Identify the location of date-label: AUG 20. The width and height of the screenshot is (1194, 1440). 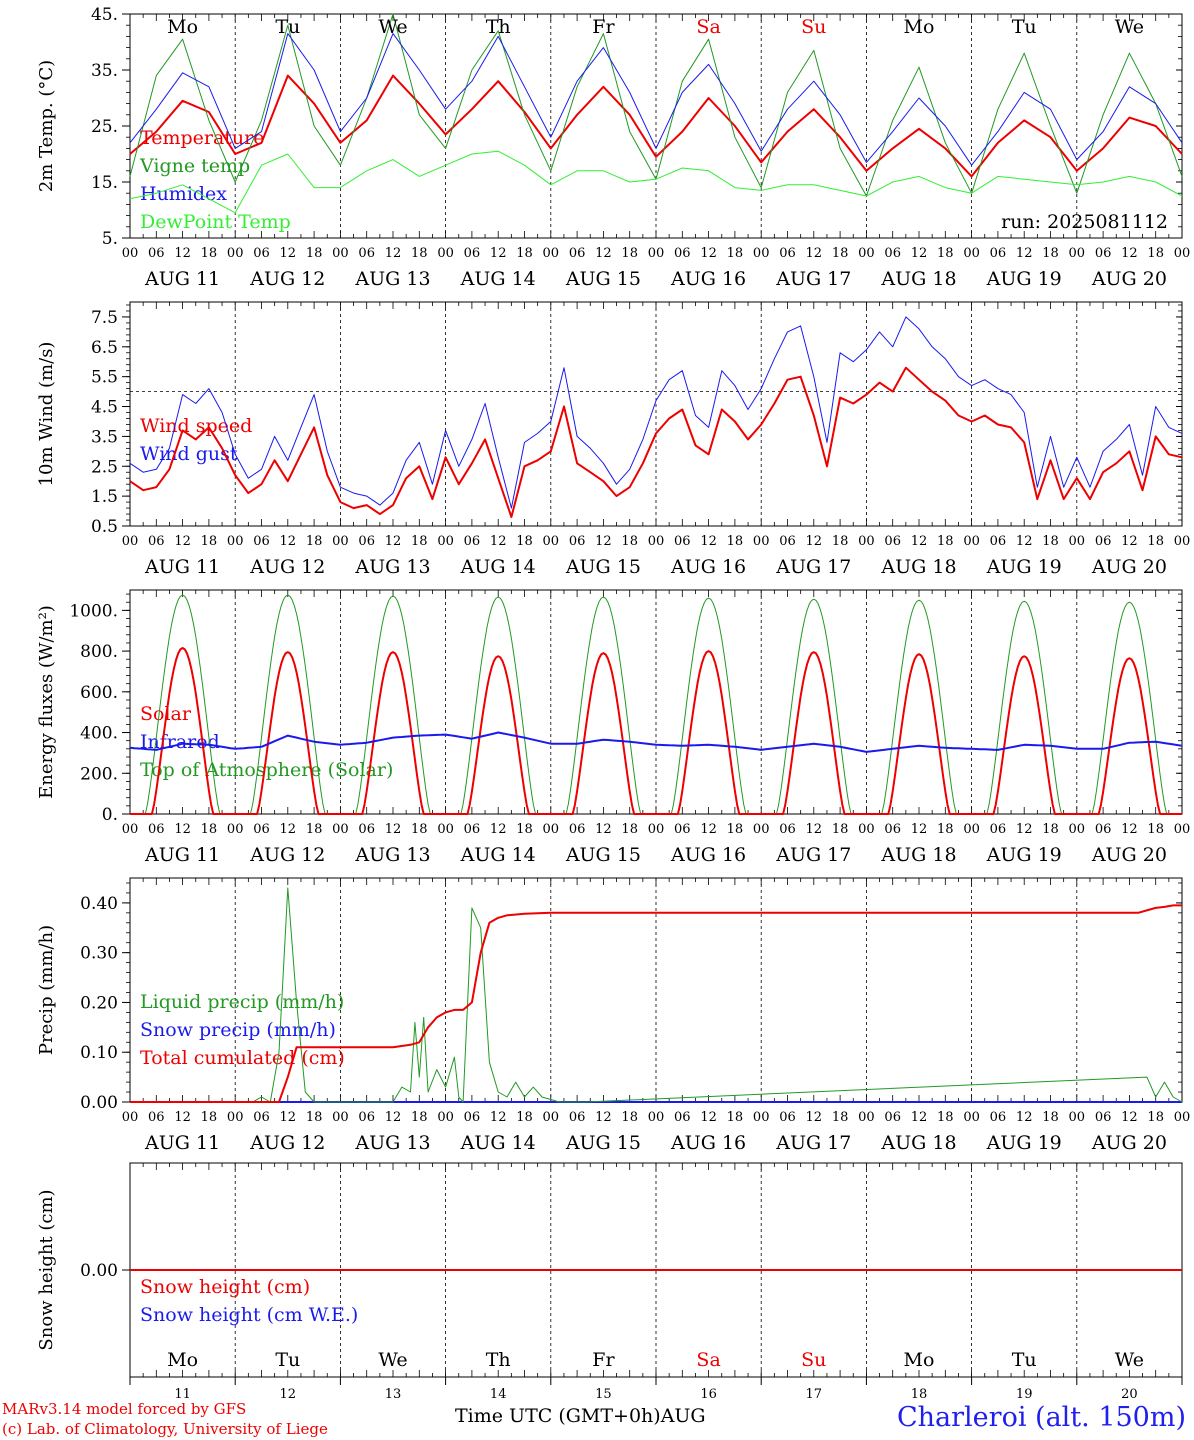
(1129, 855).